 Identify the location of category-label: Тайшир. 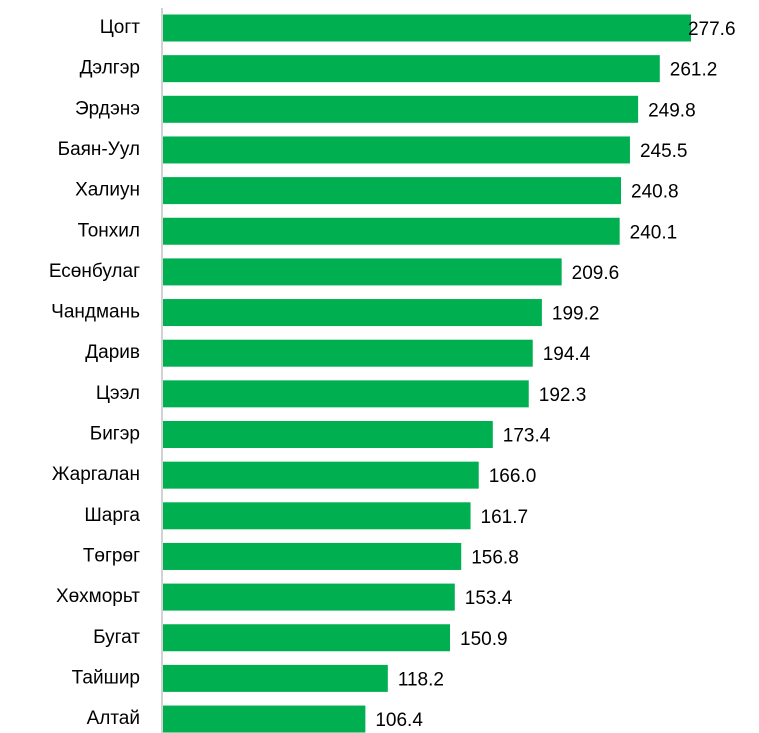
(106, 677).